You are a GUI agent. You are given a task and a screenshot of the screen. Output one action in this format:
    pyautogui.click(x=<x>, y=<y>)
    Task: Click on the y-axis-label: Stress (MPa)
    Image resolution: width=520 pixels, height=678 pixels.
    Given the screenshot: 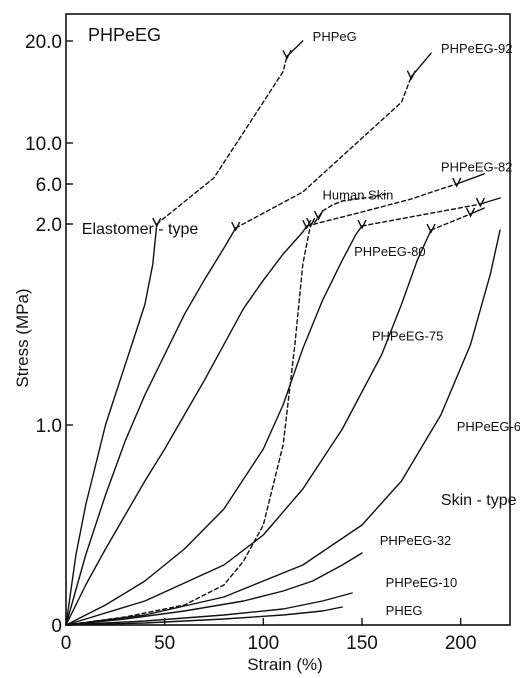 What is the action you would take?
    pyautogui.click(x=22, y=337)
    